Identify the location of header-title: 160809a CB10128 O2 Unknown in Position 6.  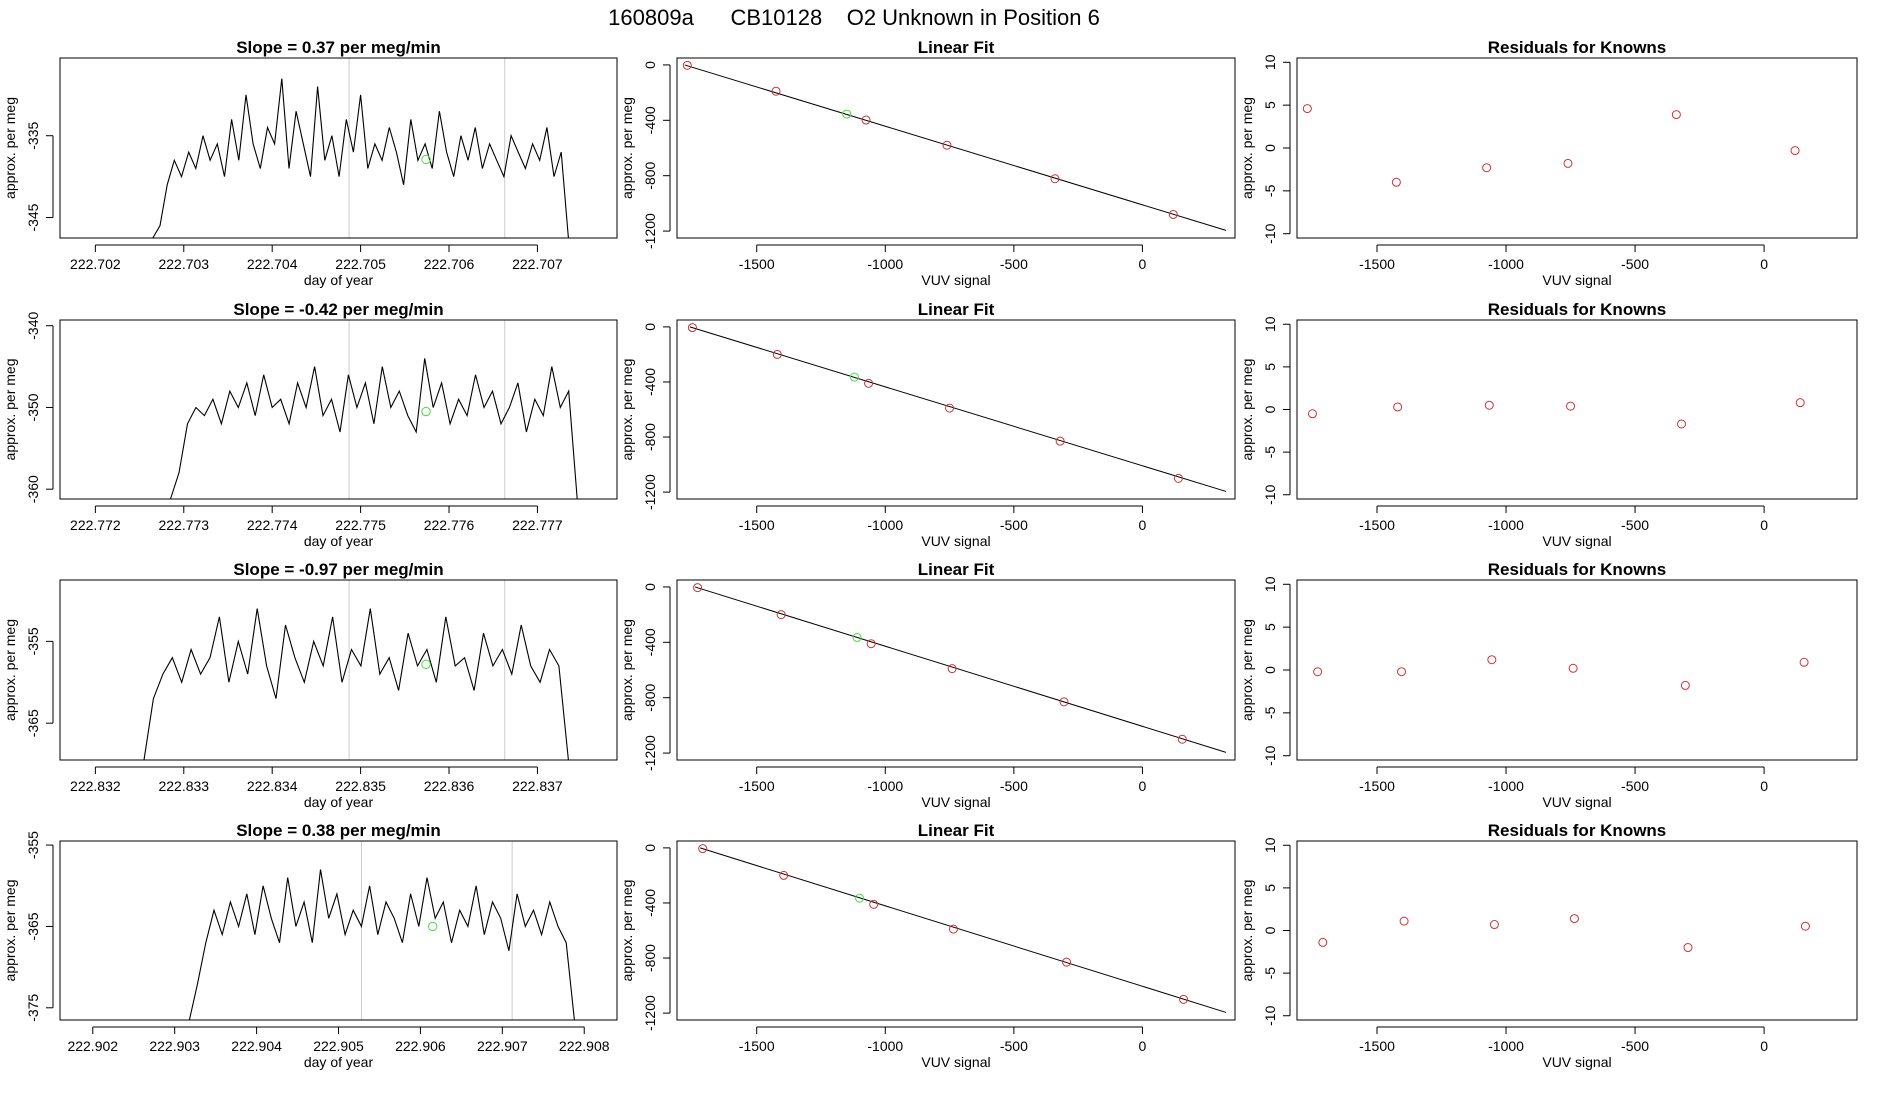
(854, 17).